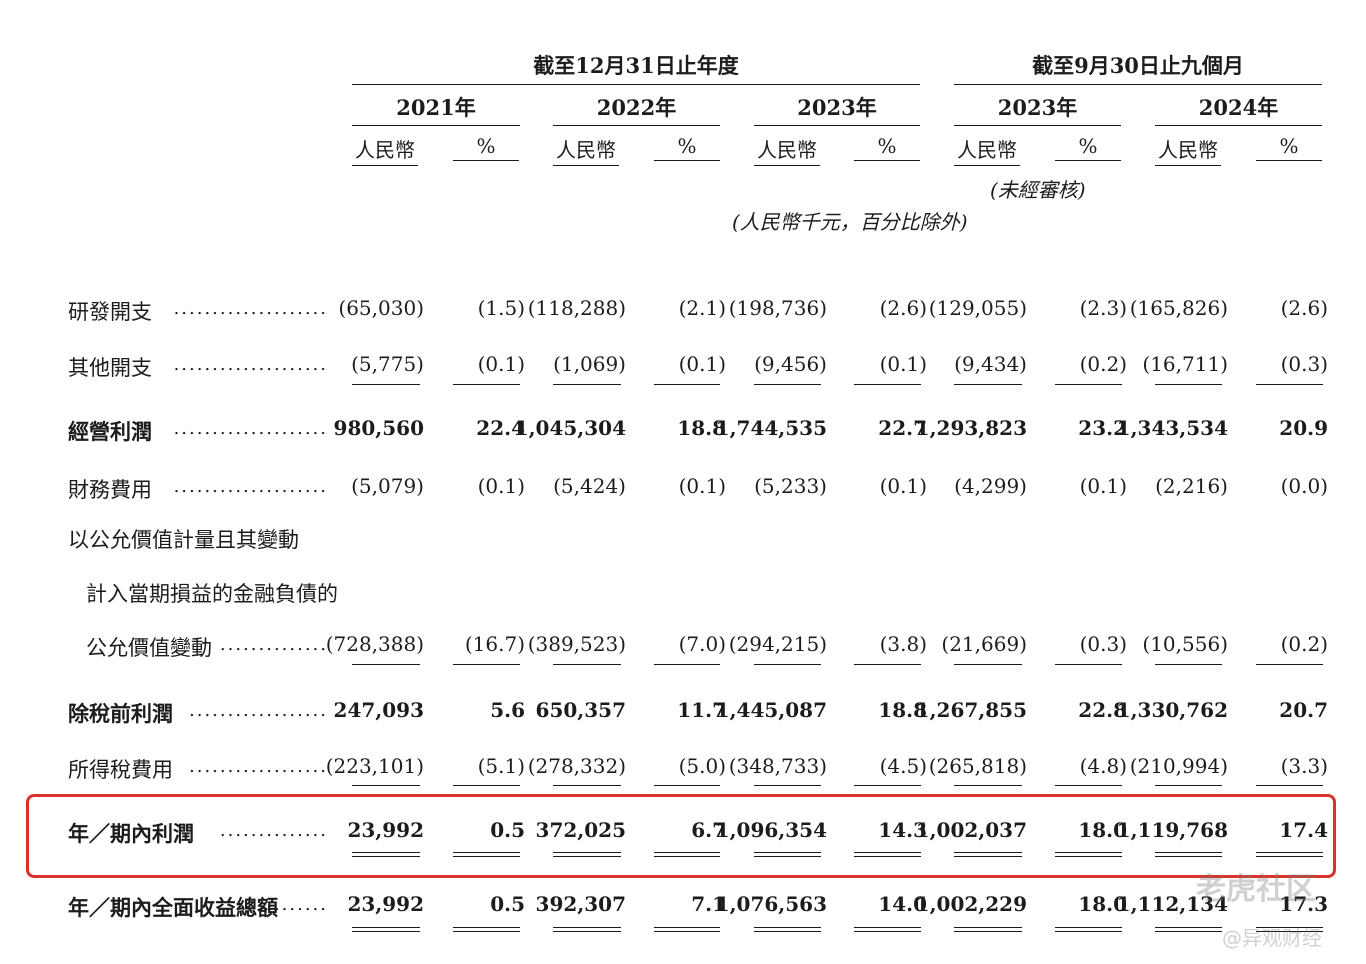 The width and height of the screenshot is (1366, 964). What do you see at coordinates (837, 107) in the screenshot?
I see `year-header-2023: 2023年` at bounding box center [837, 107].